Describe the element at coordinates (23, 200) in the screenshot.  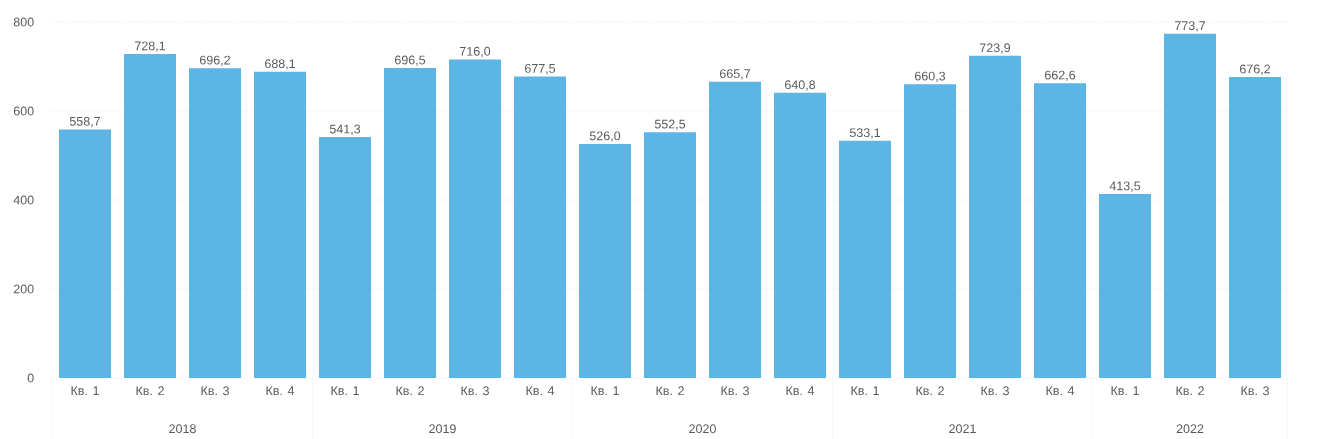
I see `y-tick-label: 400` at that location.